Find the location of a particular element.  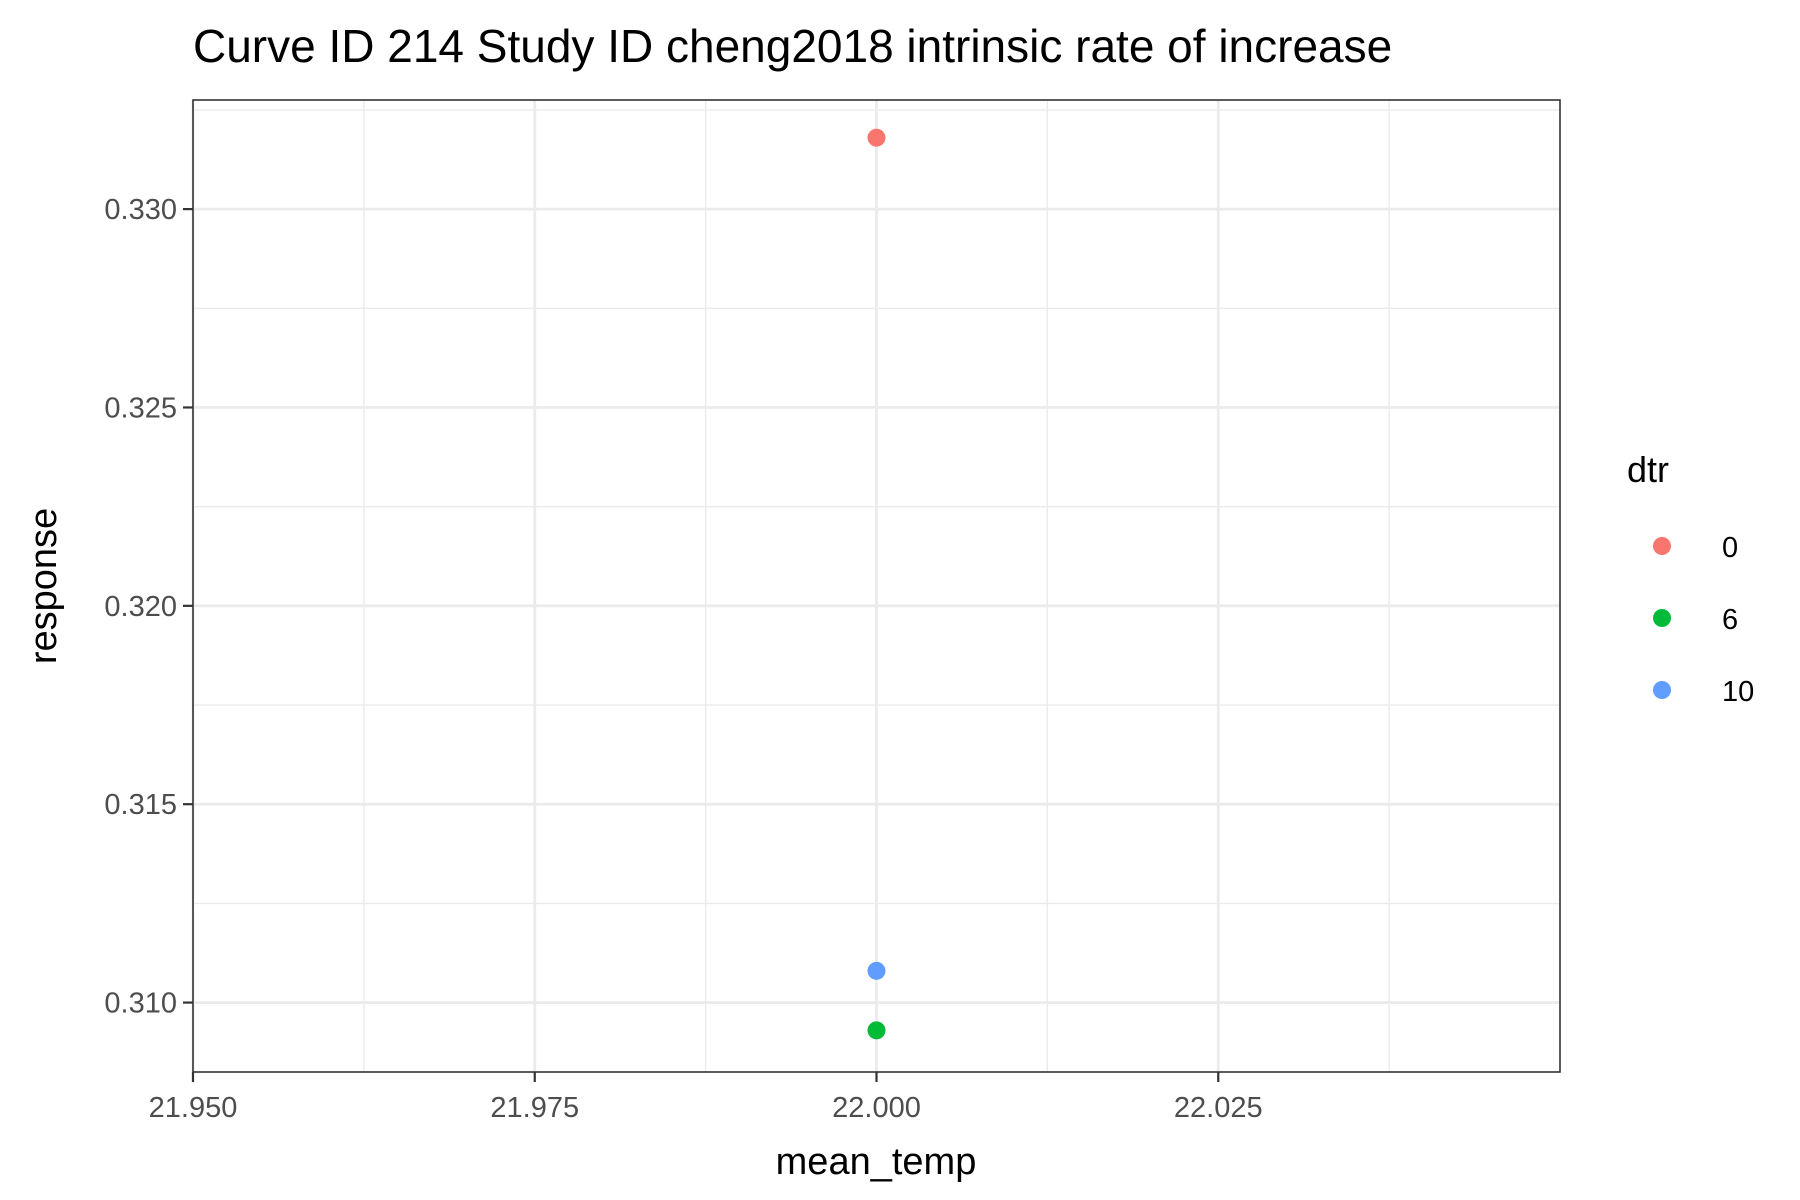

x-tick-label: 22.025 is located at coordinates (1218, 1108).